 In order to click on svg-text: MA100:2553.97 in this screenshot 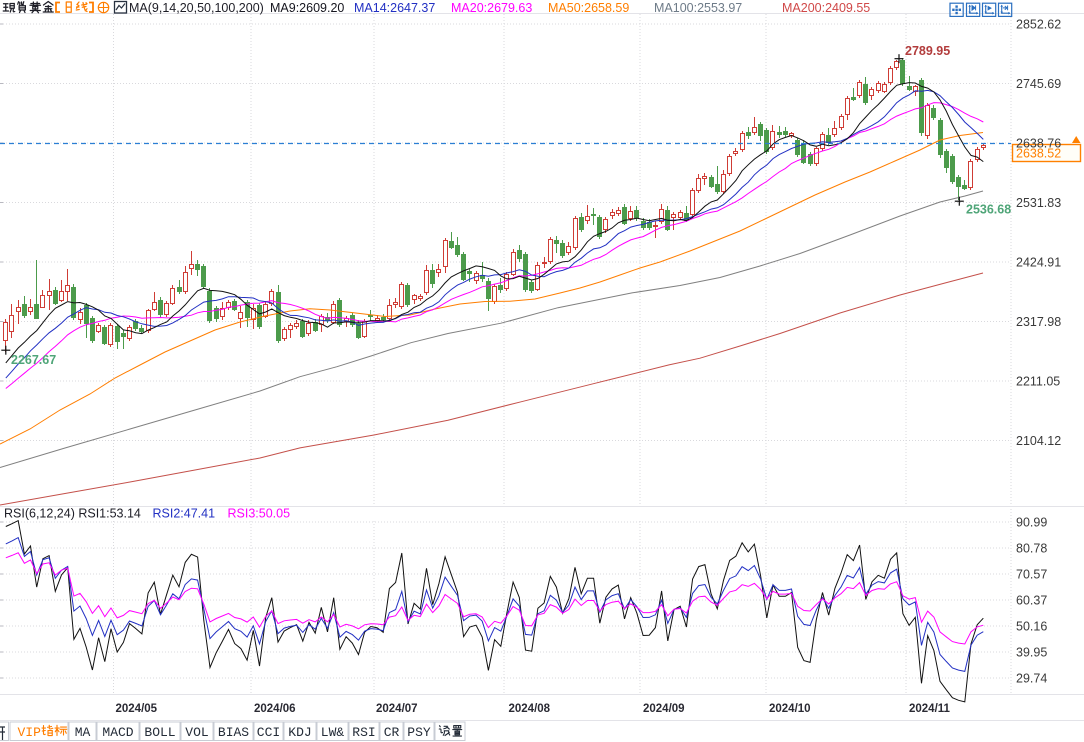, I will do `click(698, 8)`.